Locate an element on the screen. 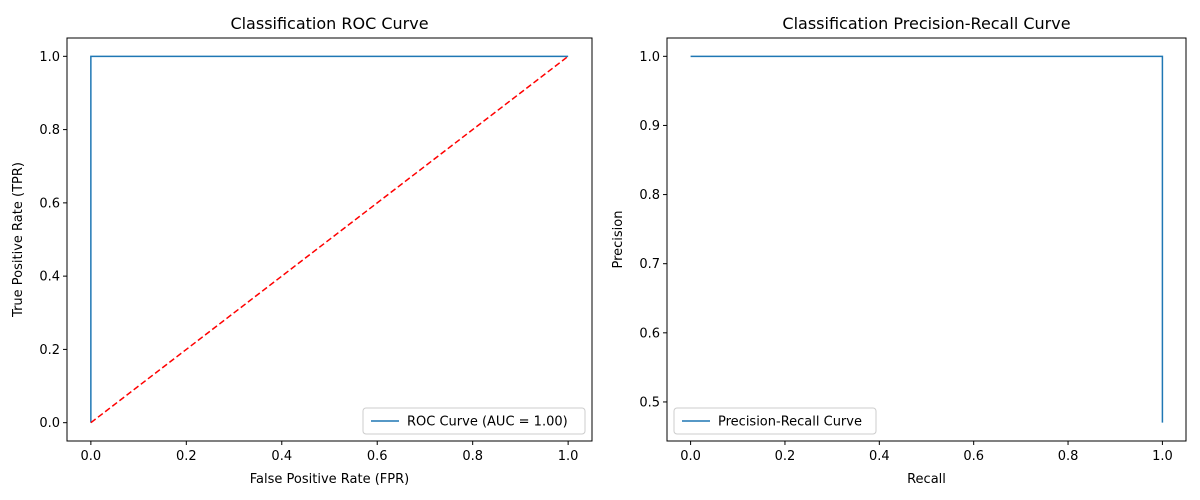  chart-title: Classification Precision-Recall Curve is located at coordinates (926, 23).